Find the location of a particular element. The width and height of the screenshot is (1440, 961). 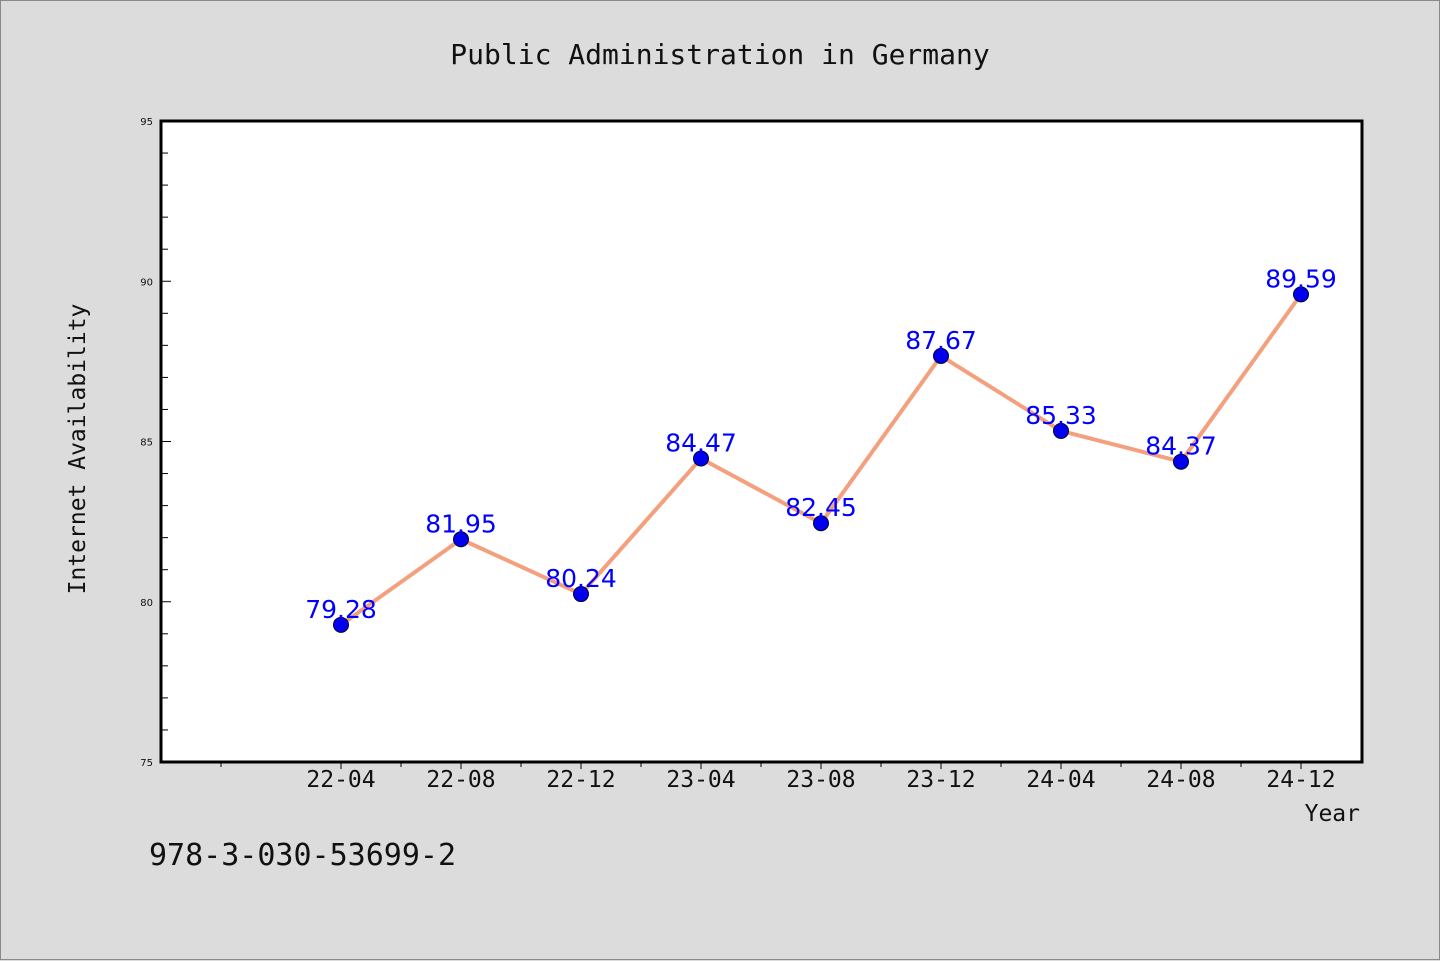

x-tick-label: 22-04 is located at coordinates (340, 780).